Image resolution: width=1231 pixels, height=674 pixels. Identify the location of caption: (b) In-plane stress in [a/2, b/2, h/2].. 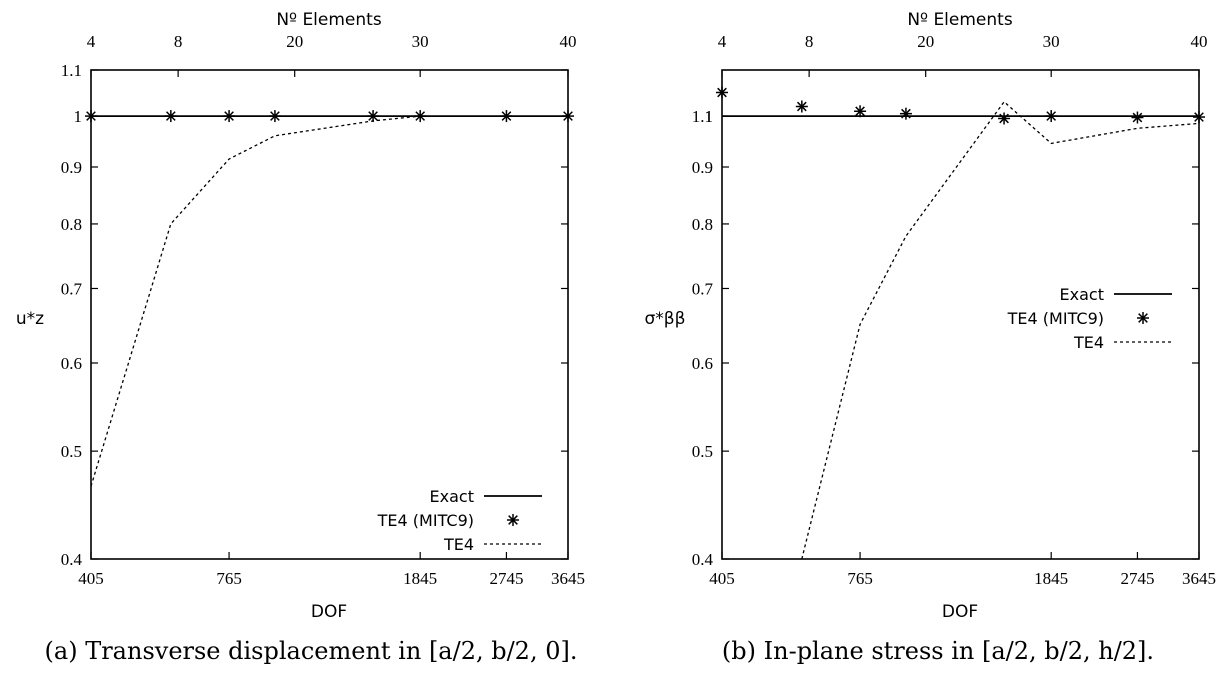
(938, 651).